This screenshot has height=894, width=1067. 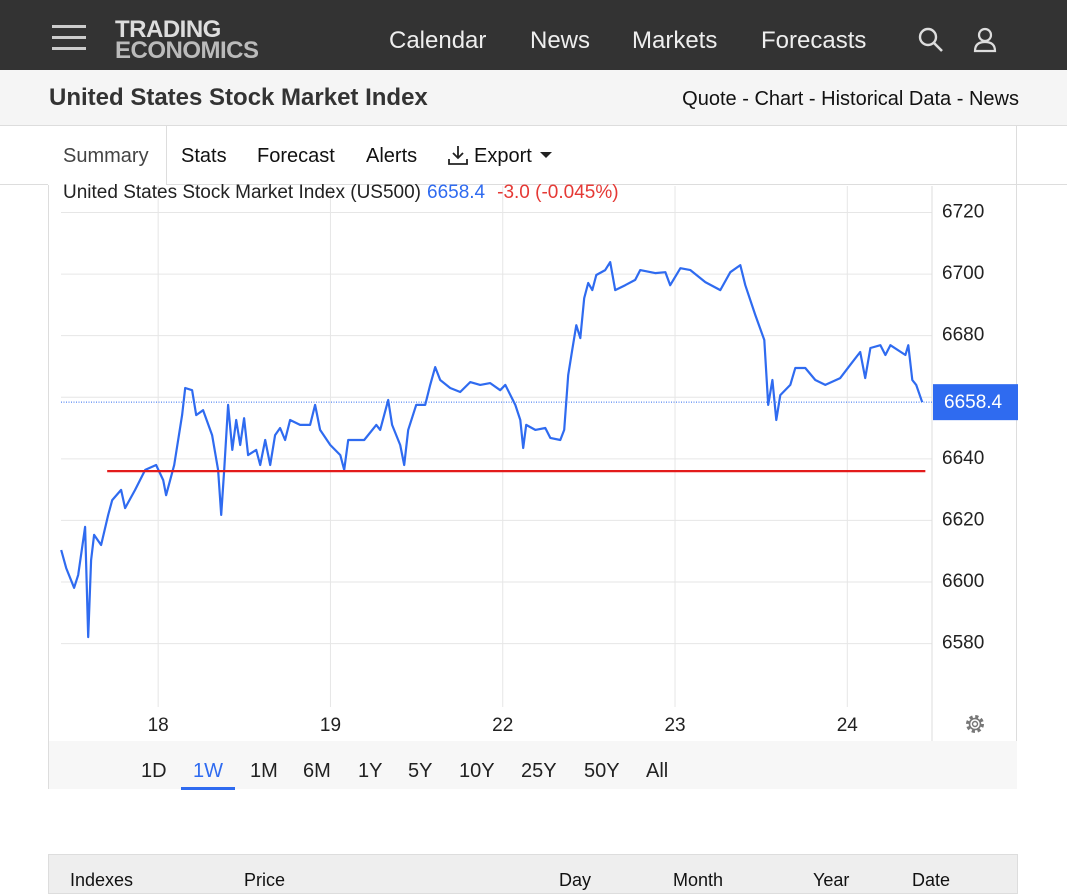 What do you see at coordinates (102, 880) in the screenshot?
I see `column-header: Indexes` at bounding box center [102, 880].